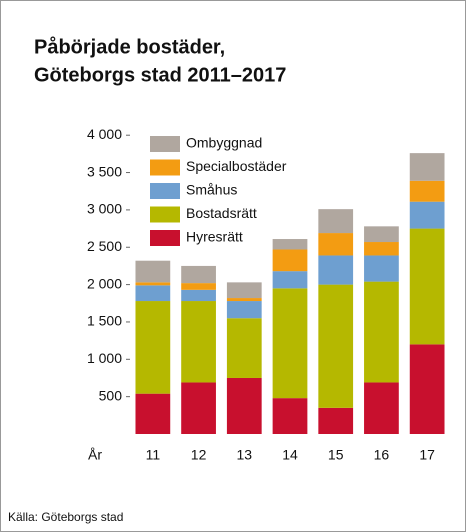 The height and width of the screenshot is (532, 466). What do you see at coordinates (199, 455) in the screenshot?
I see `x-tick-label: 12` at bounding box center [199, 455].